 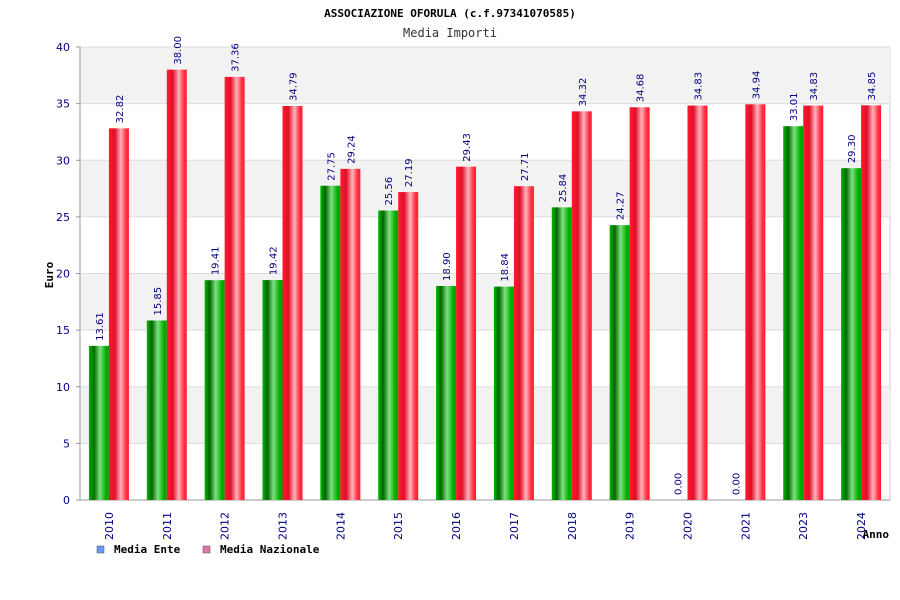 What do you see at coordinates (63, 387) in the screenshot?
I see `y-tick-label: 10` at bounding box center [63, 387].